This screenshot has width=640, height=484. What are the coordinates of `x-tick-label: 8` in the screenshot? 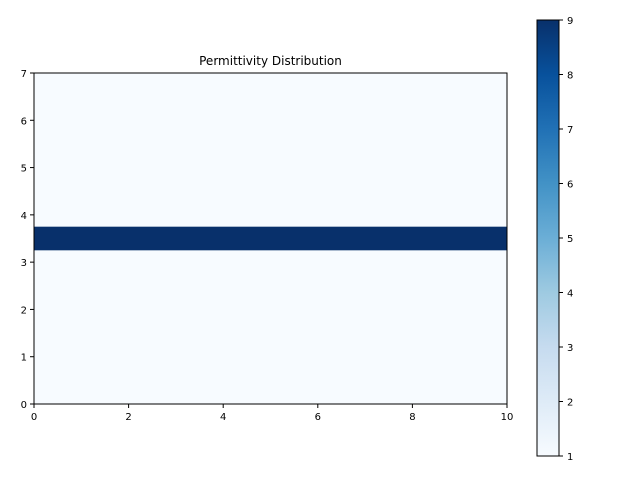 It's located at (412, 417).